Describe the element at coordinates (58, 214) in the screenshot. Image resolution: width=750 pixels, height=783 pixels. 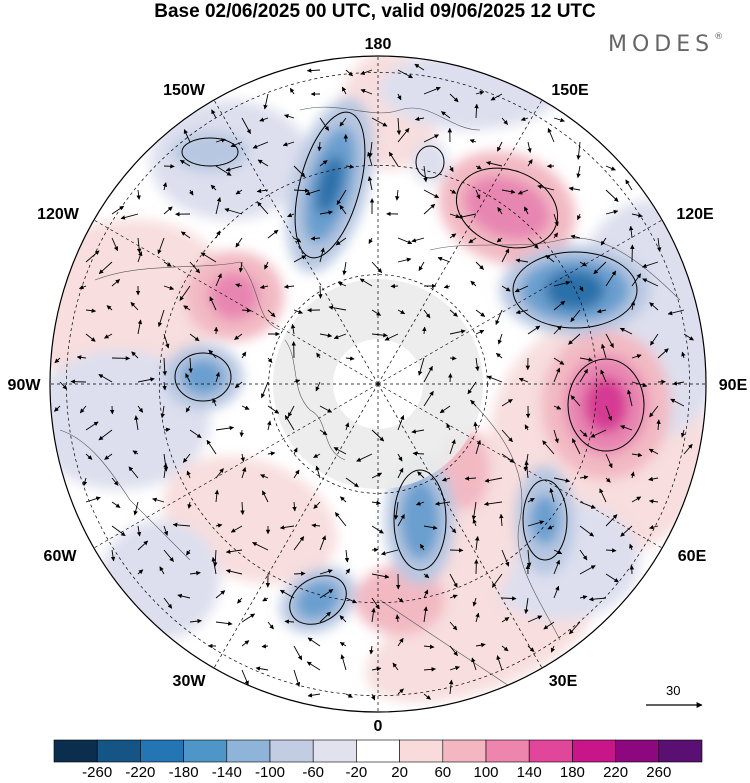
I see `label-120w: 120W` at that location.